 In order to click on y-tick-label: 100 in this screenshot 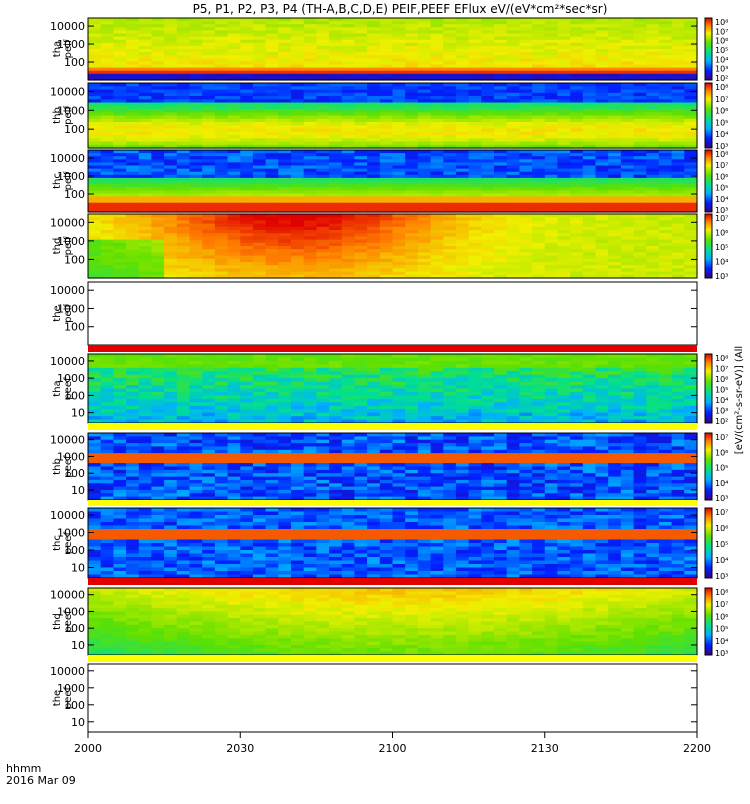, I will do `click(74, 327)`.